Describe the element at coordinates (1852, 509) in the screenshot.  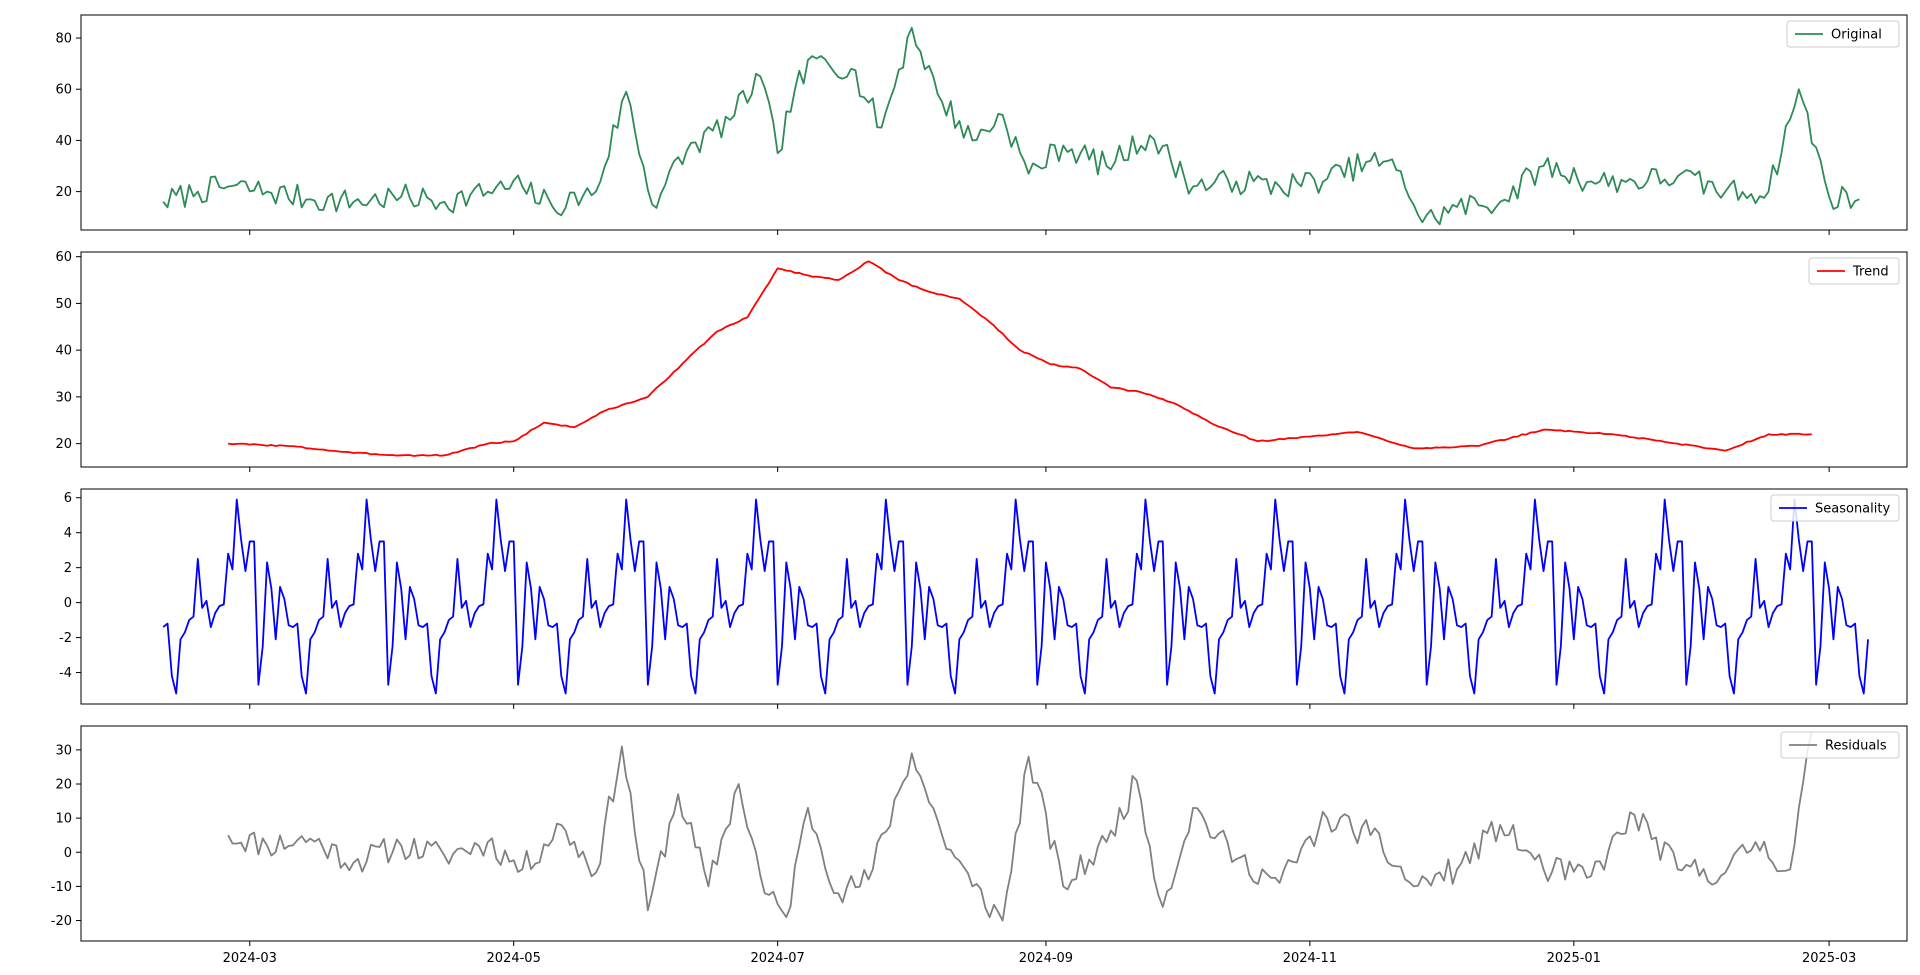
I see `legend-label-seasonality: Seasonality` at that location.